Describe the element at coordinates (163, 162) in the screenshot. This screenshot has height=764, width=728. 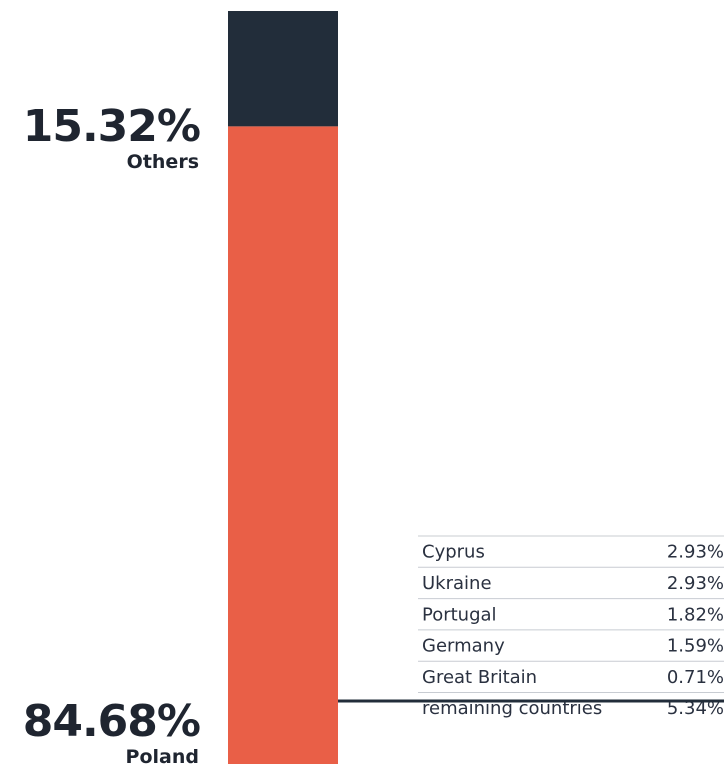
I see `segment-name: Others` at that location.